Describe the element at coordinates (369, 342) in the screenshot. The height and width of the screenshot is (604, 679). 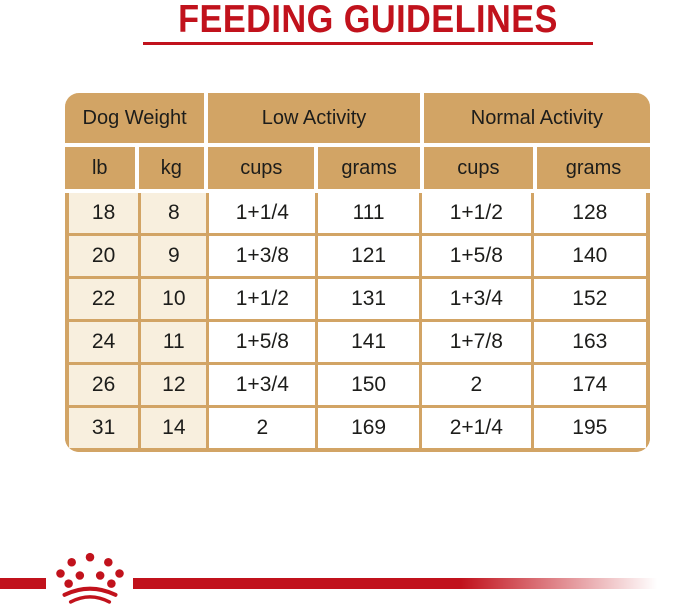
I see `table-cell: 141` at that location.